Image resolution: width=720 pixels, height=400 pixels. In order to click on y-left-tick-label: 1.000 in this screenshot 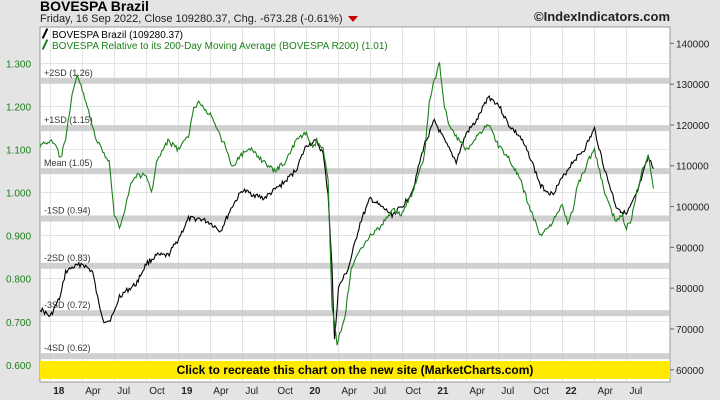, I will do `click(18, 194)`.